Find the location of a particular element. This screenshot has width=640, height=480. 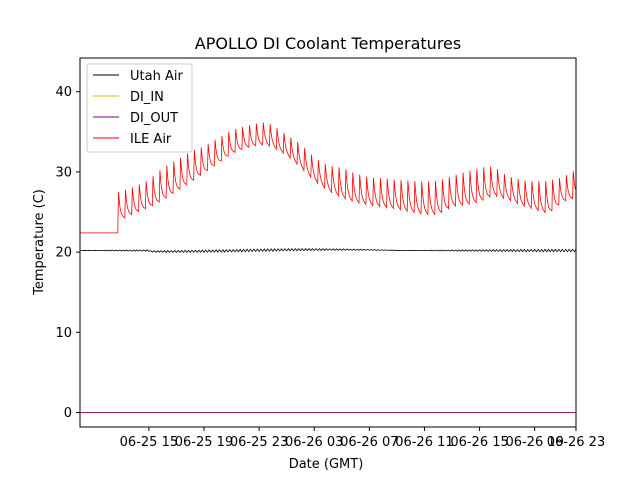

legend: Utah Air DI_IN DI_OUT ILE Air is located at coordinates (139, 108).